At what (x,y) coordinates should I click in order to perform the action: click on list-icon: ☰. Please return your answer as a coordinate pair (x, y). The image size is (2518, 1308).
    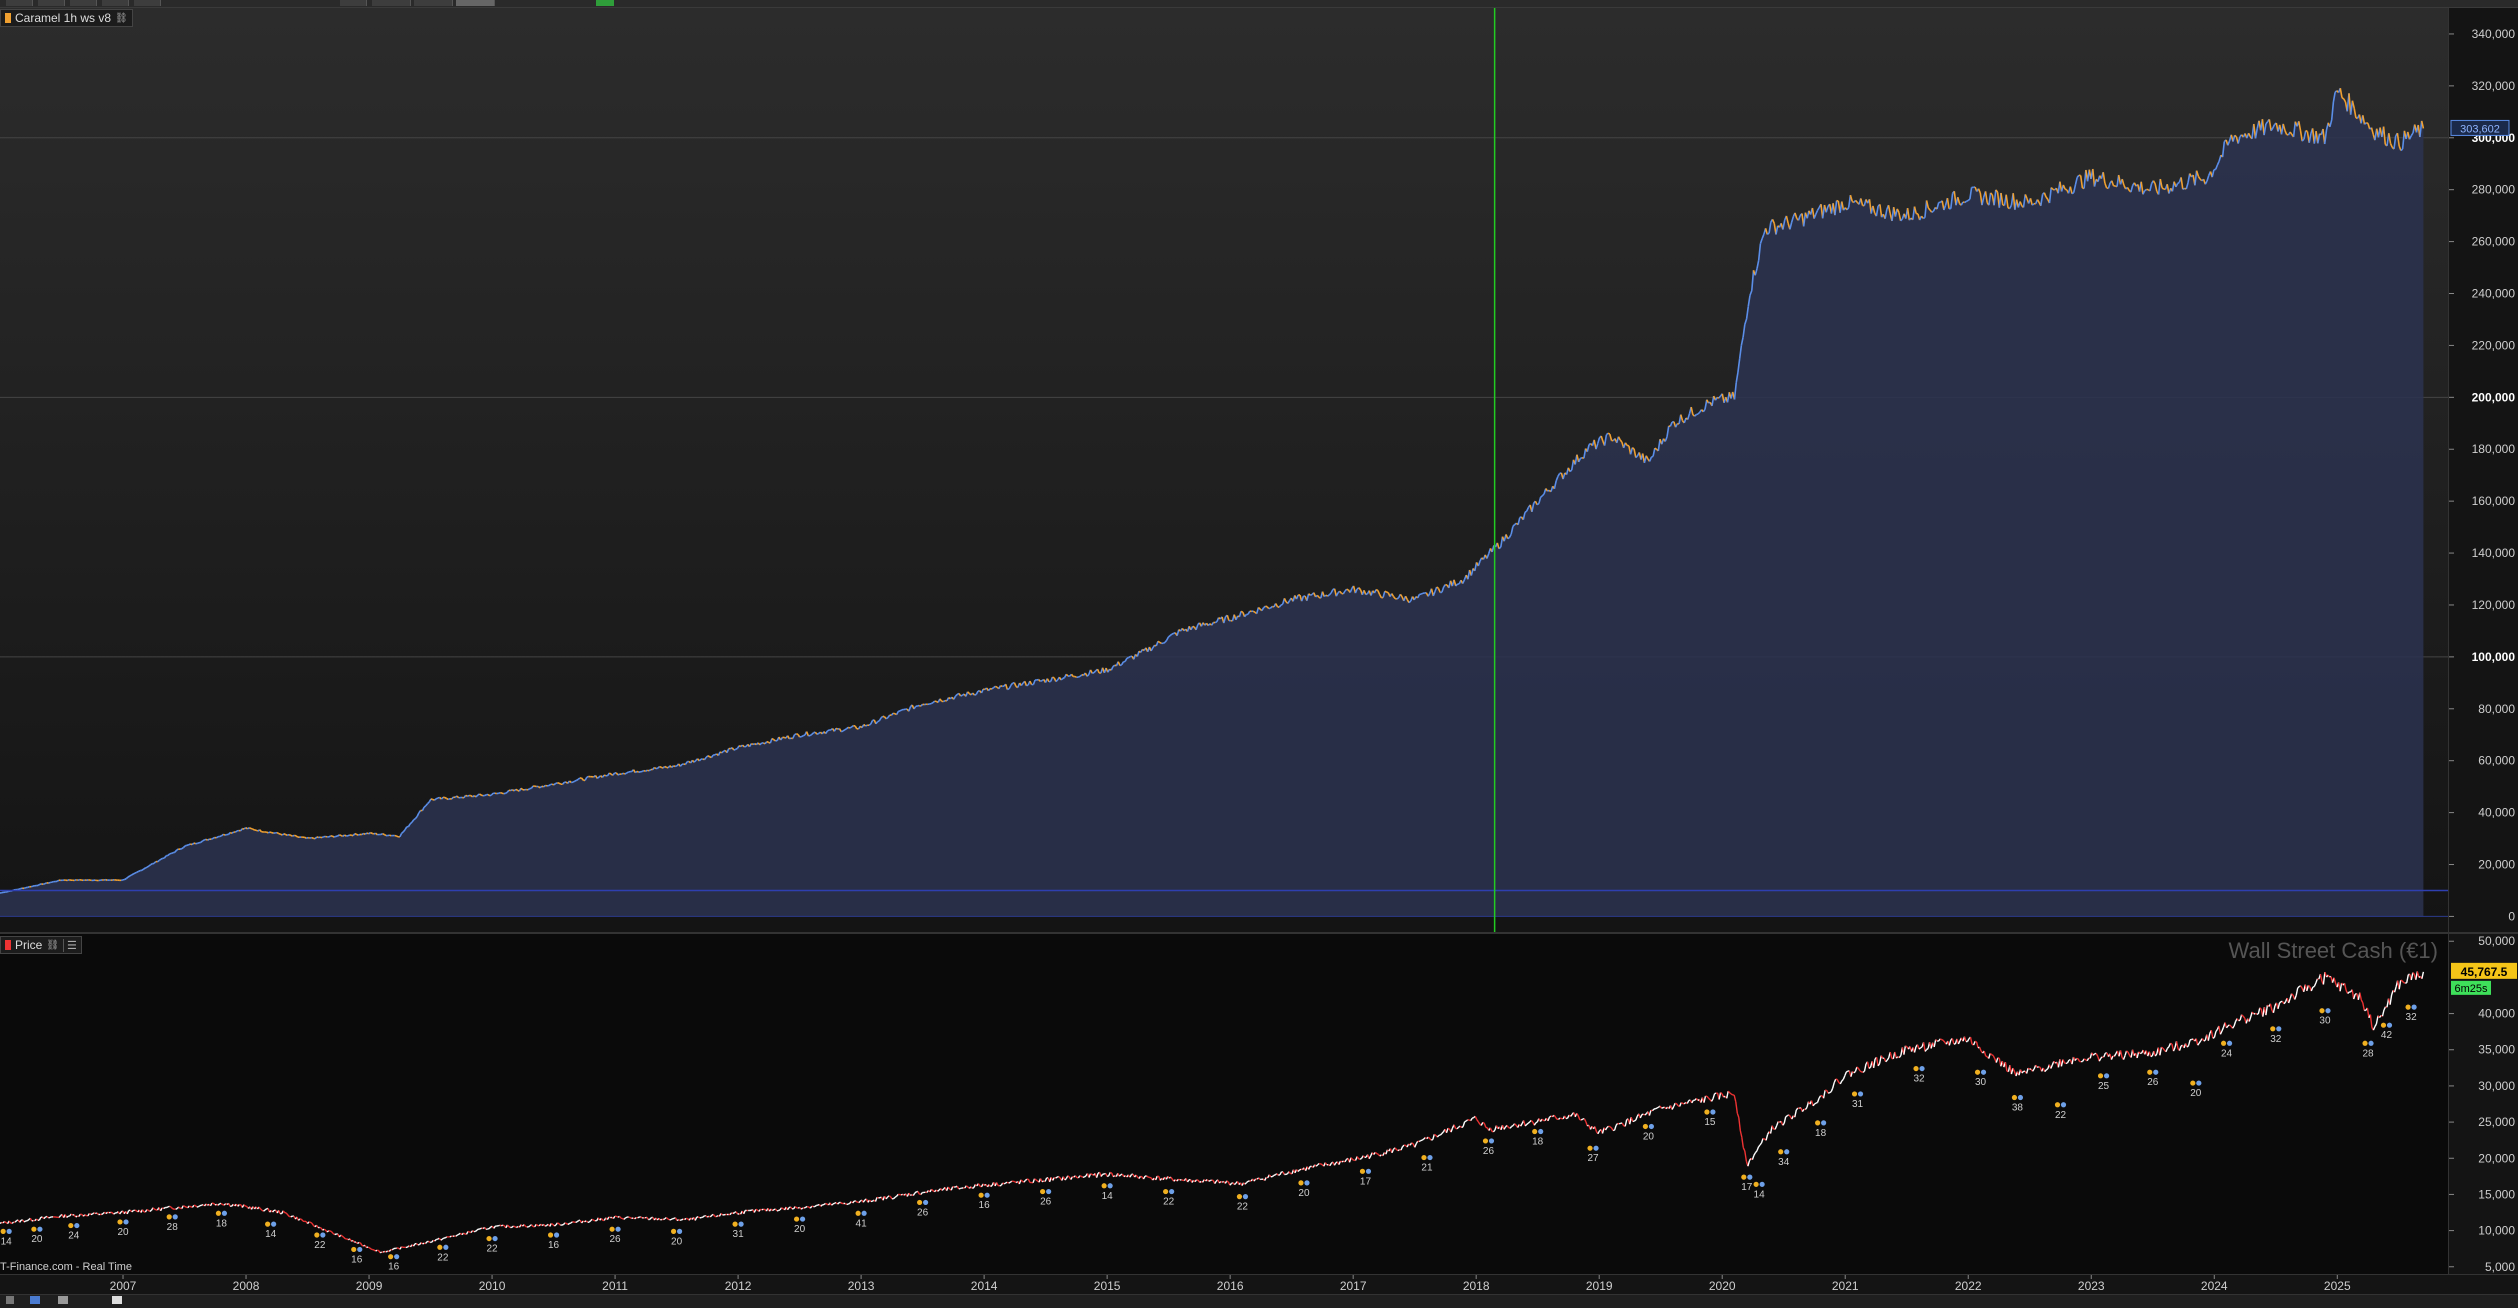
    Looking at the image, I should click on (70, 945).